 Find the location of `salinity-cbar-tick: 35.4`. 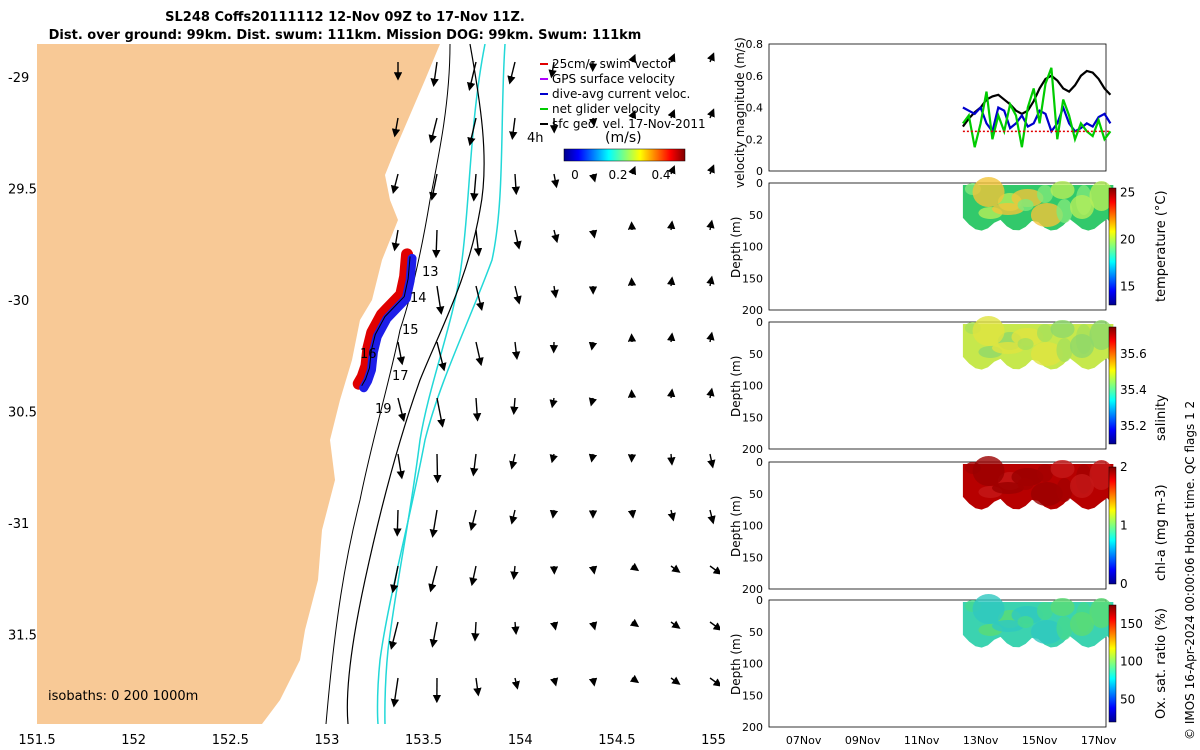

salinity-cbar-tick: 35.4 is located at coordinates (1133, 390).